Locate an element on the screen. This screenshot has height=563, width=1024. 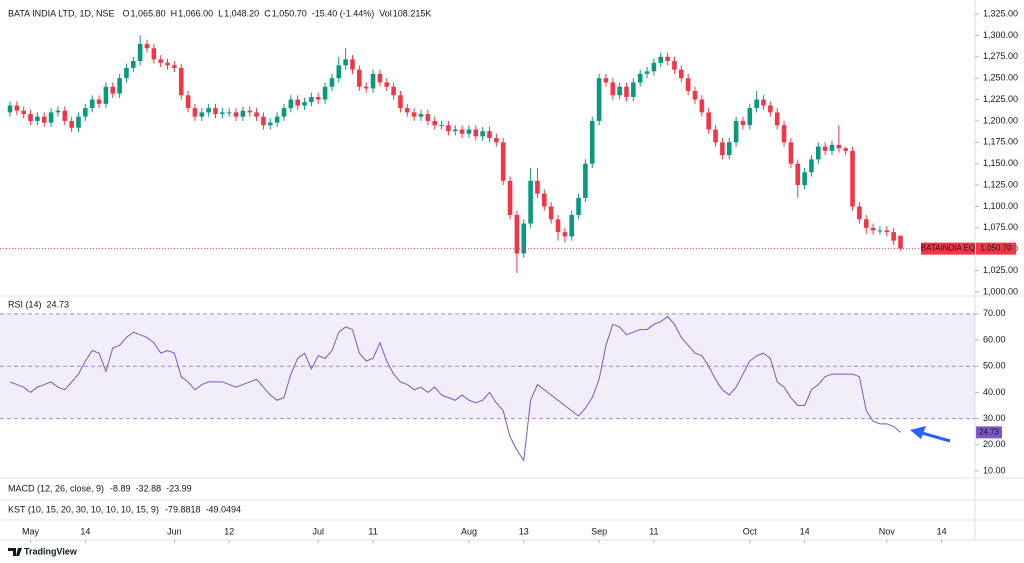
legend-text: -49.0494 is located at coordinates (223, 509).